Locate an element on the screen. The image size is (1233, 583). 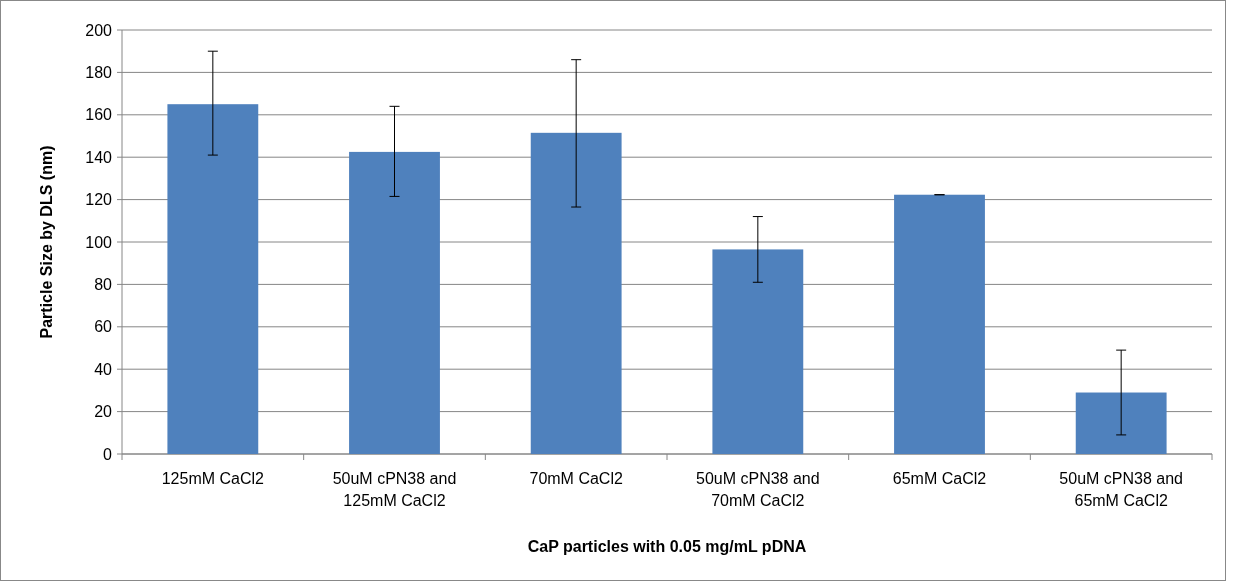
x-tick-label: 125mM CaCl2 is located at coordinates (213, 478).